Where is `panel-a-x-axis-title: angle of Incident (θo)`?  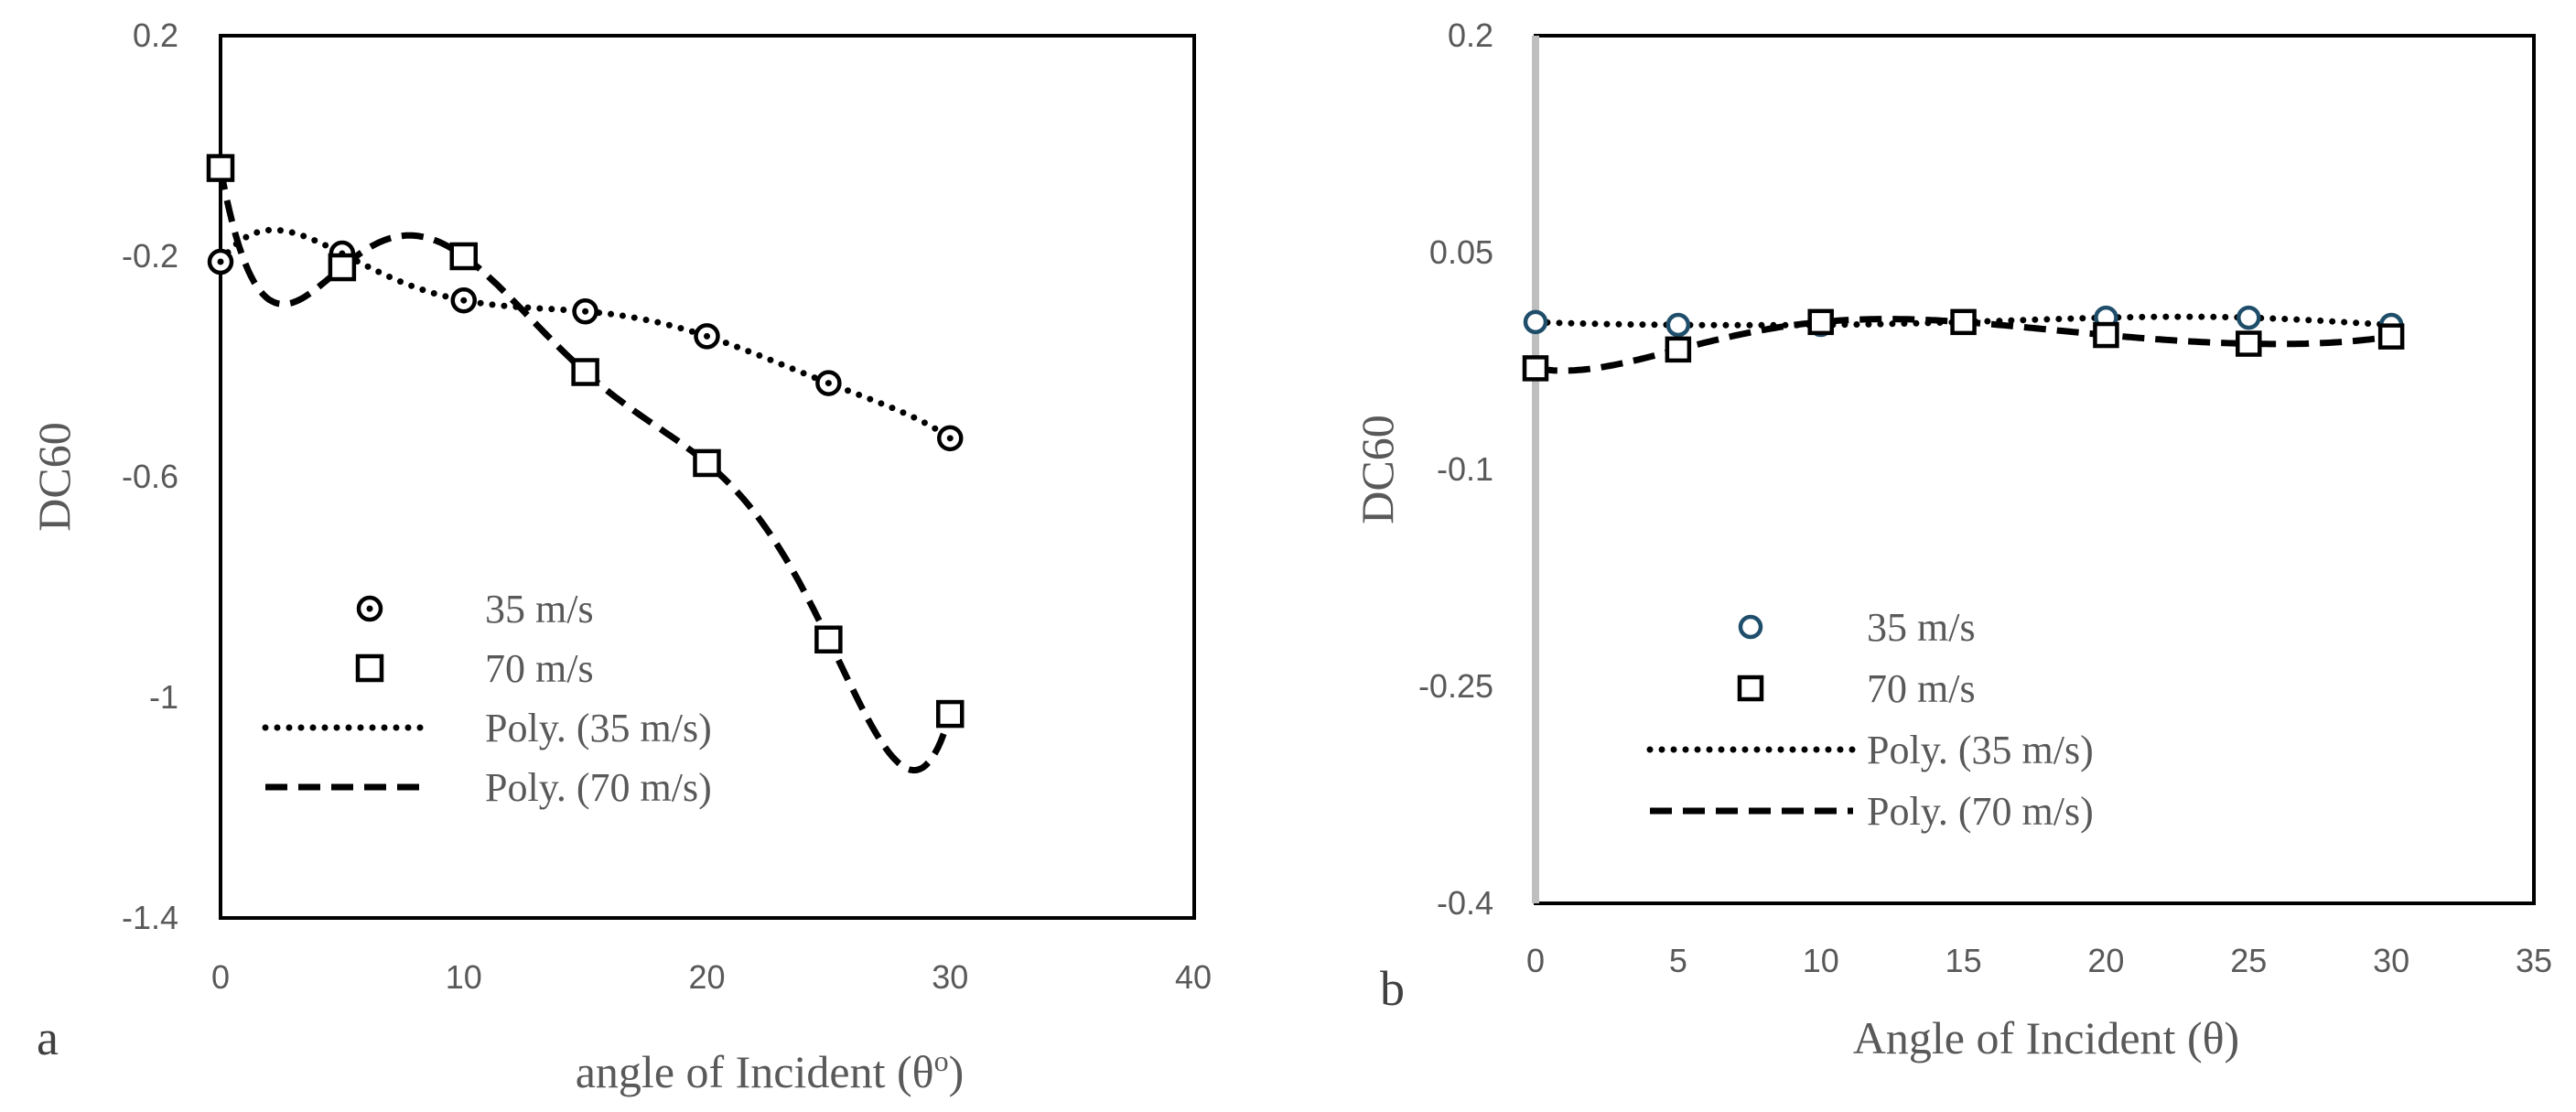
panel-a-x-axis-title: angle of Incident (θo) is located at coordinates (770, 1070).